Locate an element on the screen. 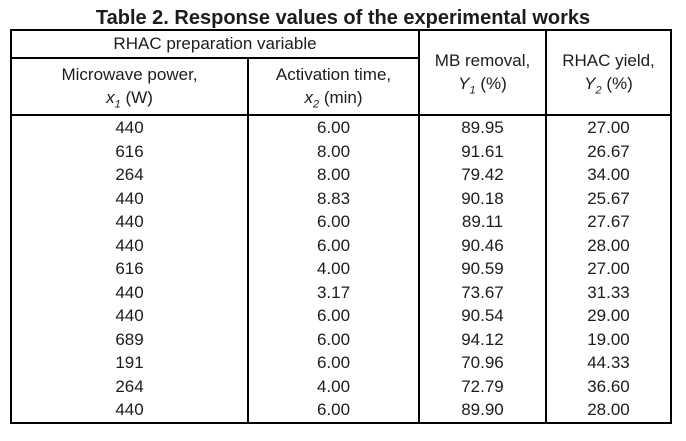 The width and height of the screenshot is (686, 441). table-cell: 94.12 is located at coordinates (482, 339).